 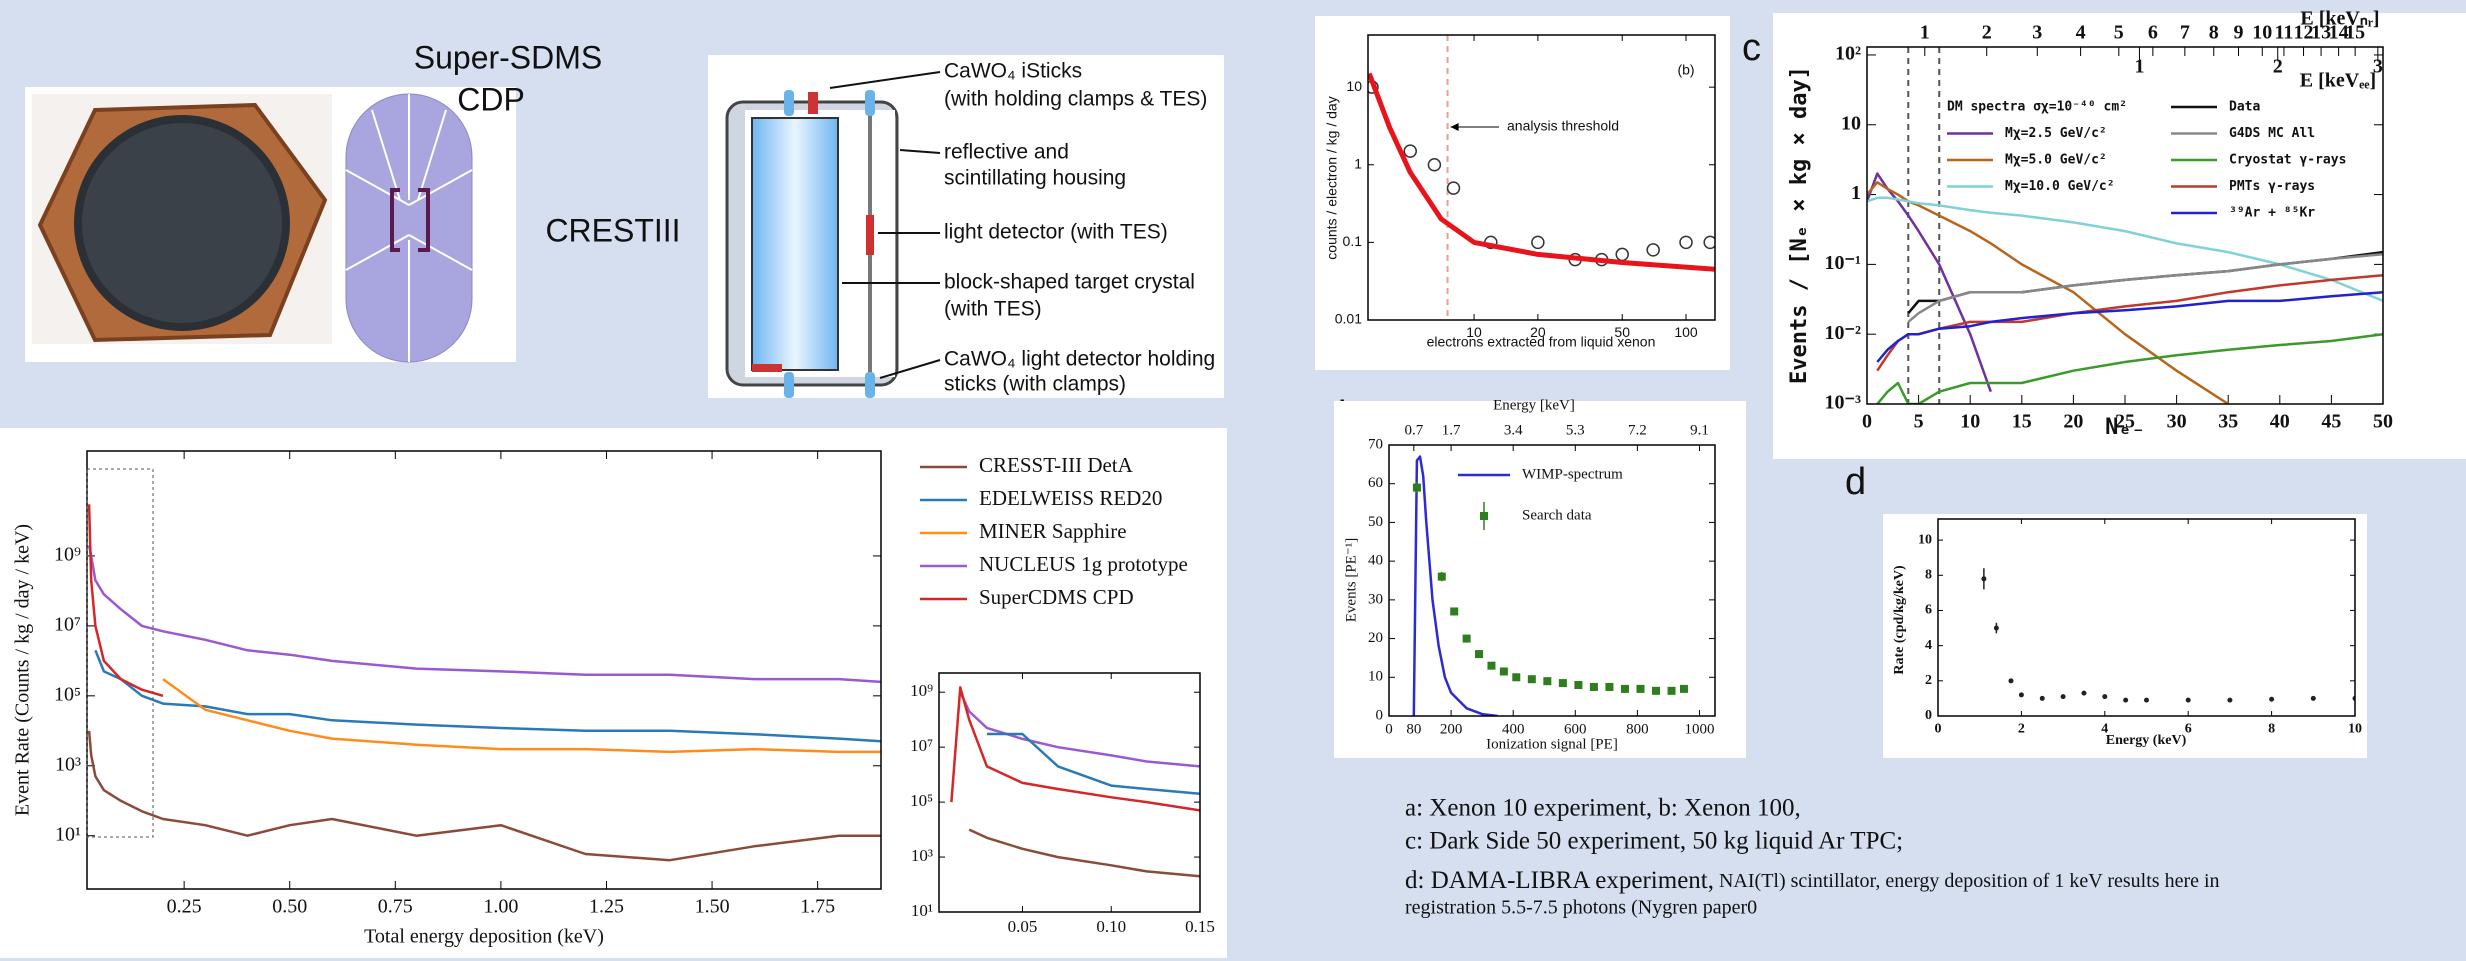 What do you see at coordinates (2283, 33) in the screenshot?
I see `top-tick-label: 11` at bounding box center [2283, 33].